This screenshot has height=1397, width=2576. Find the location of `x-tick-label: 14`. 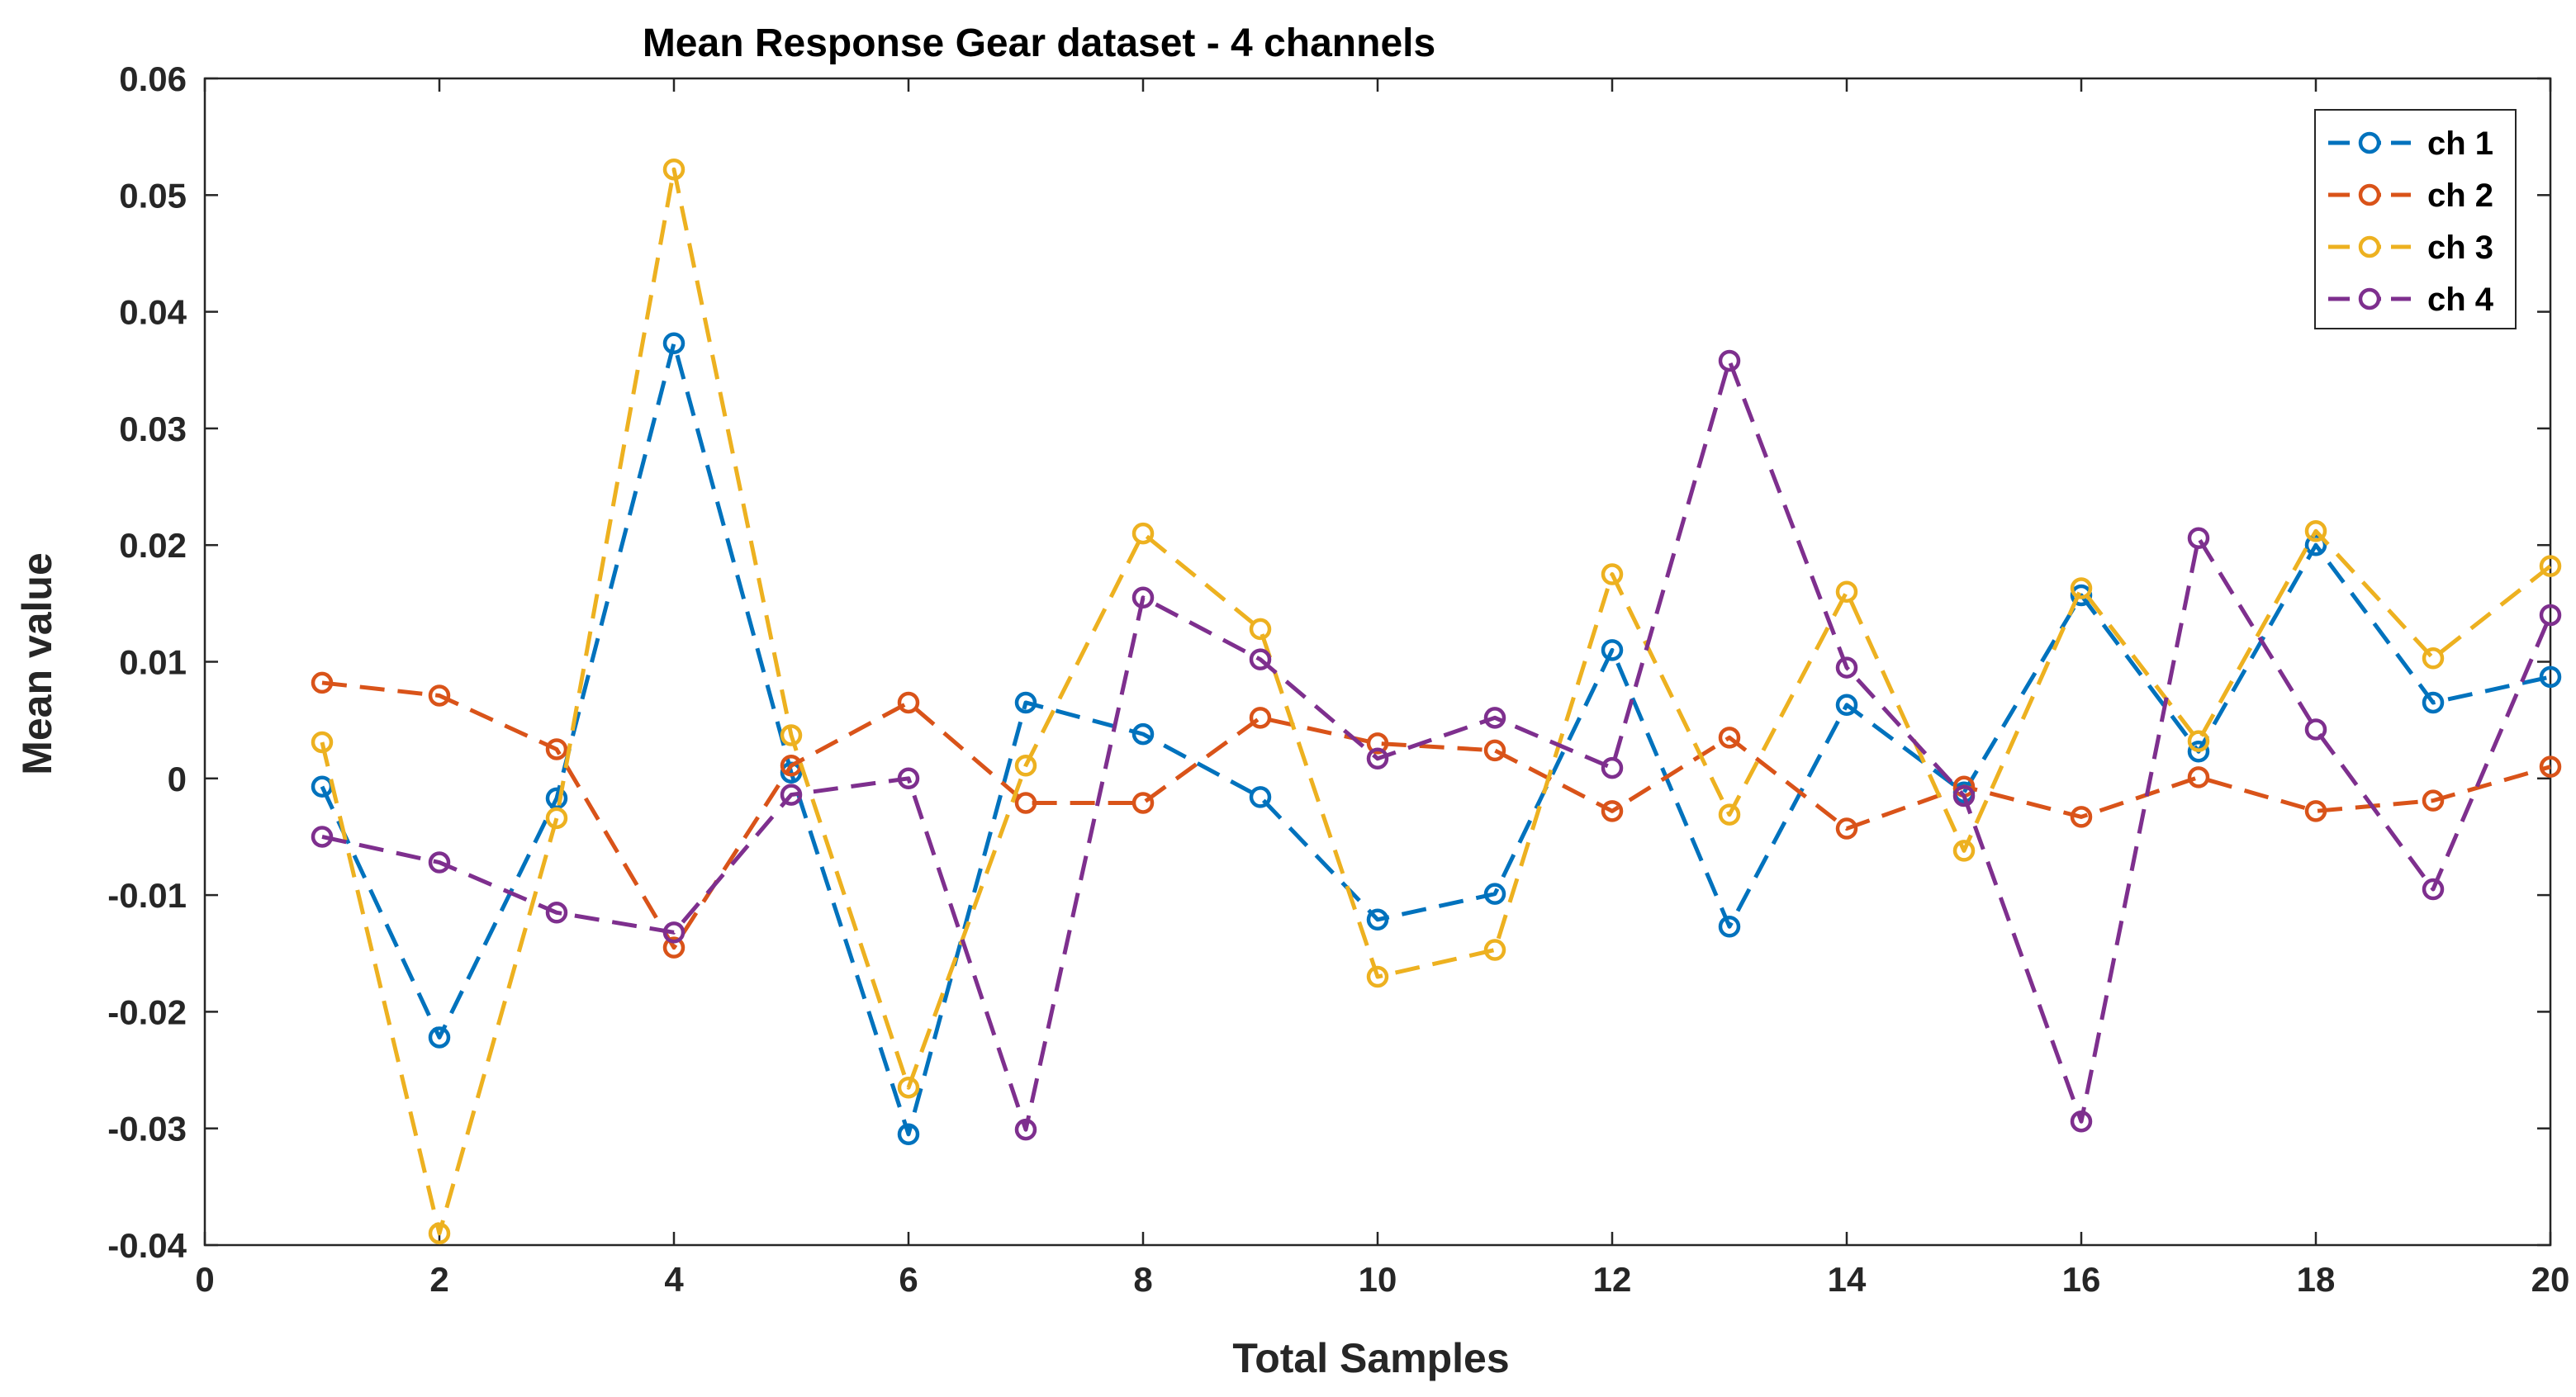

x-tick-label: 14 is located at coordinates (1847, 1279).